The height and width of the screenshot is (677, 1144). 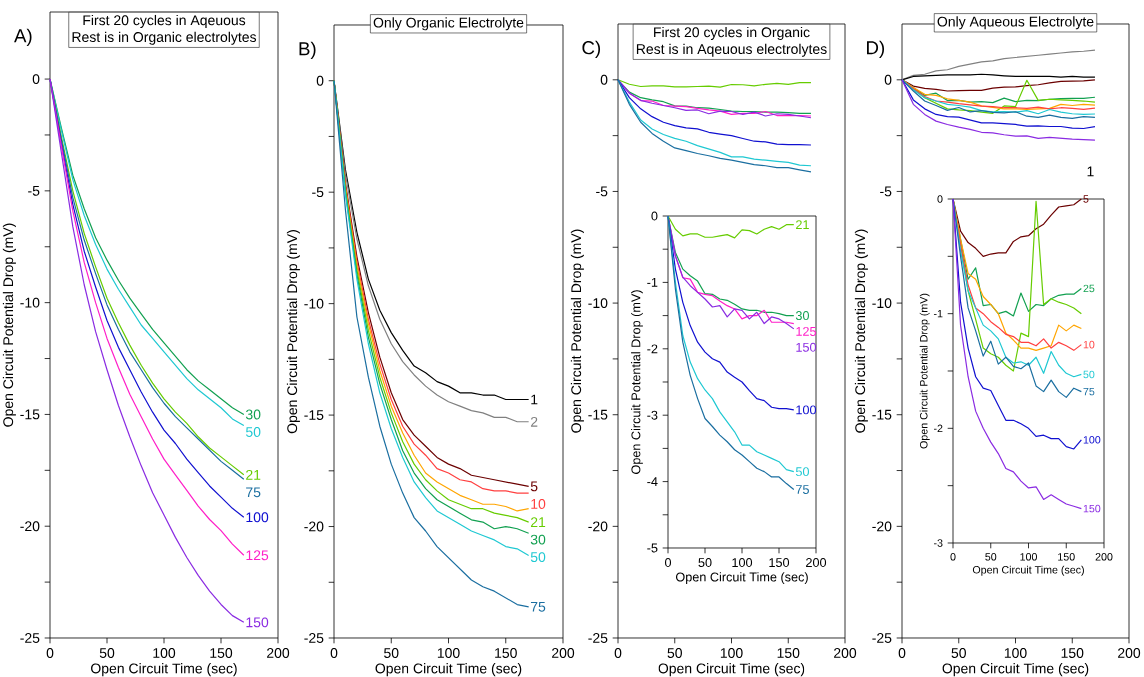 I want to click on y-tick-label: -2, so click(x=938, y=428).